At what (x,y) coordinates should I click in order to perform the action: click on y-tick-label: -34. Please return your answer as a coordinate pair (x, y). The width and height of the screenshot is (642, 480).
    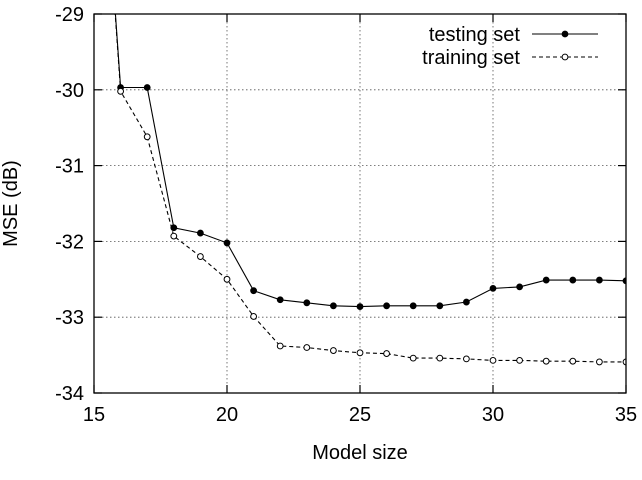
    Looking at the image, I should click on (69, 394).